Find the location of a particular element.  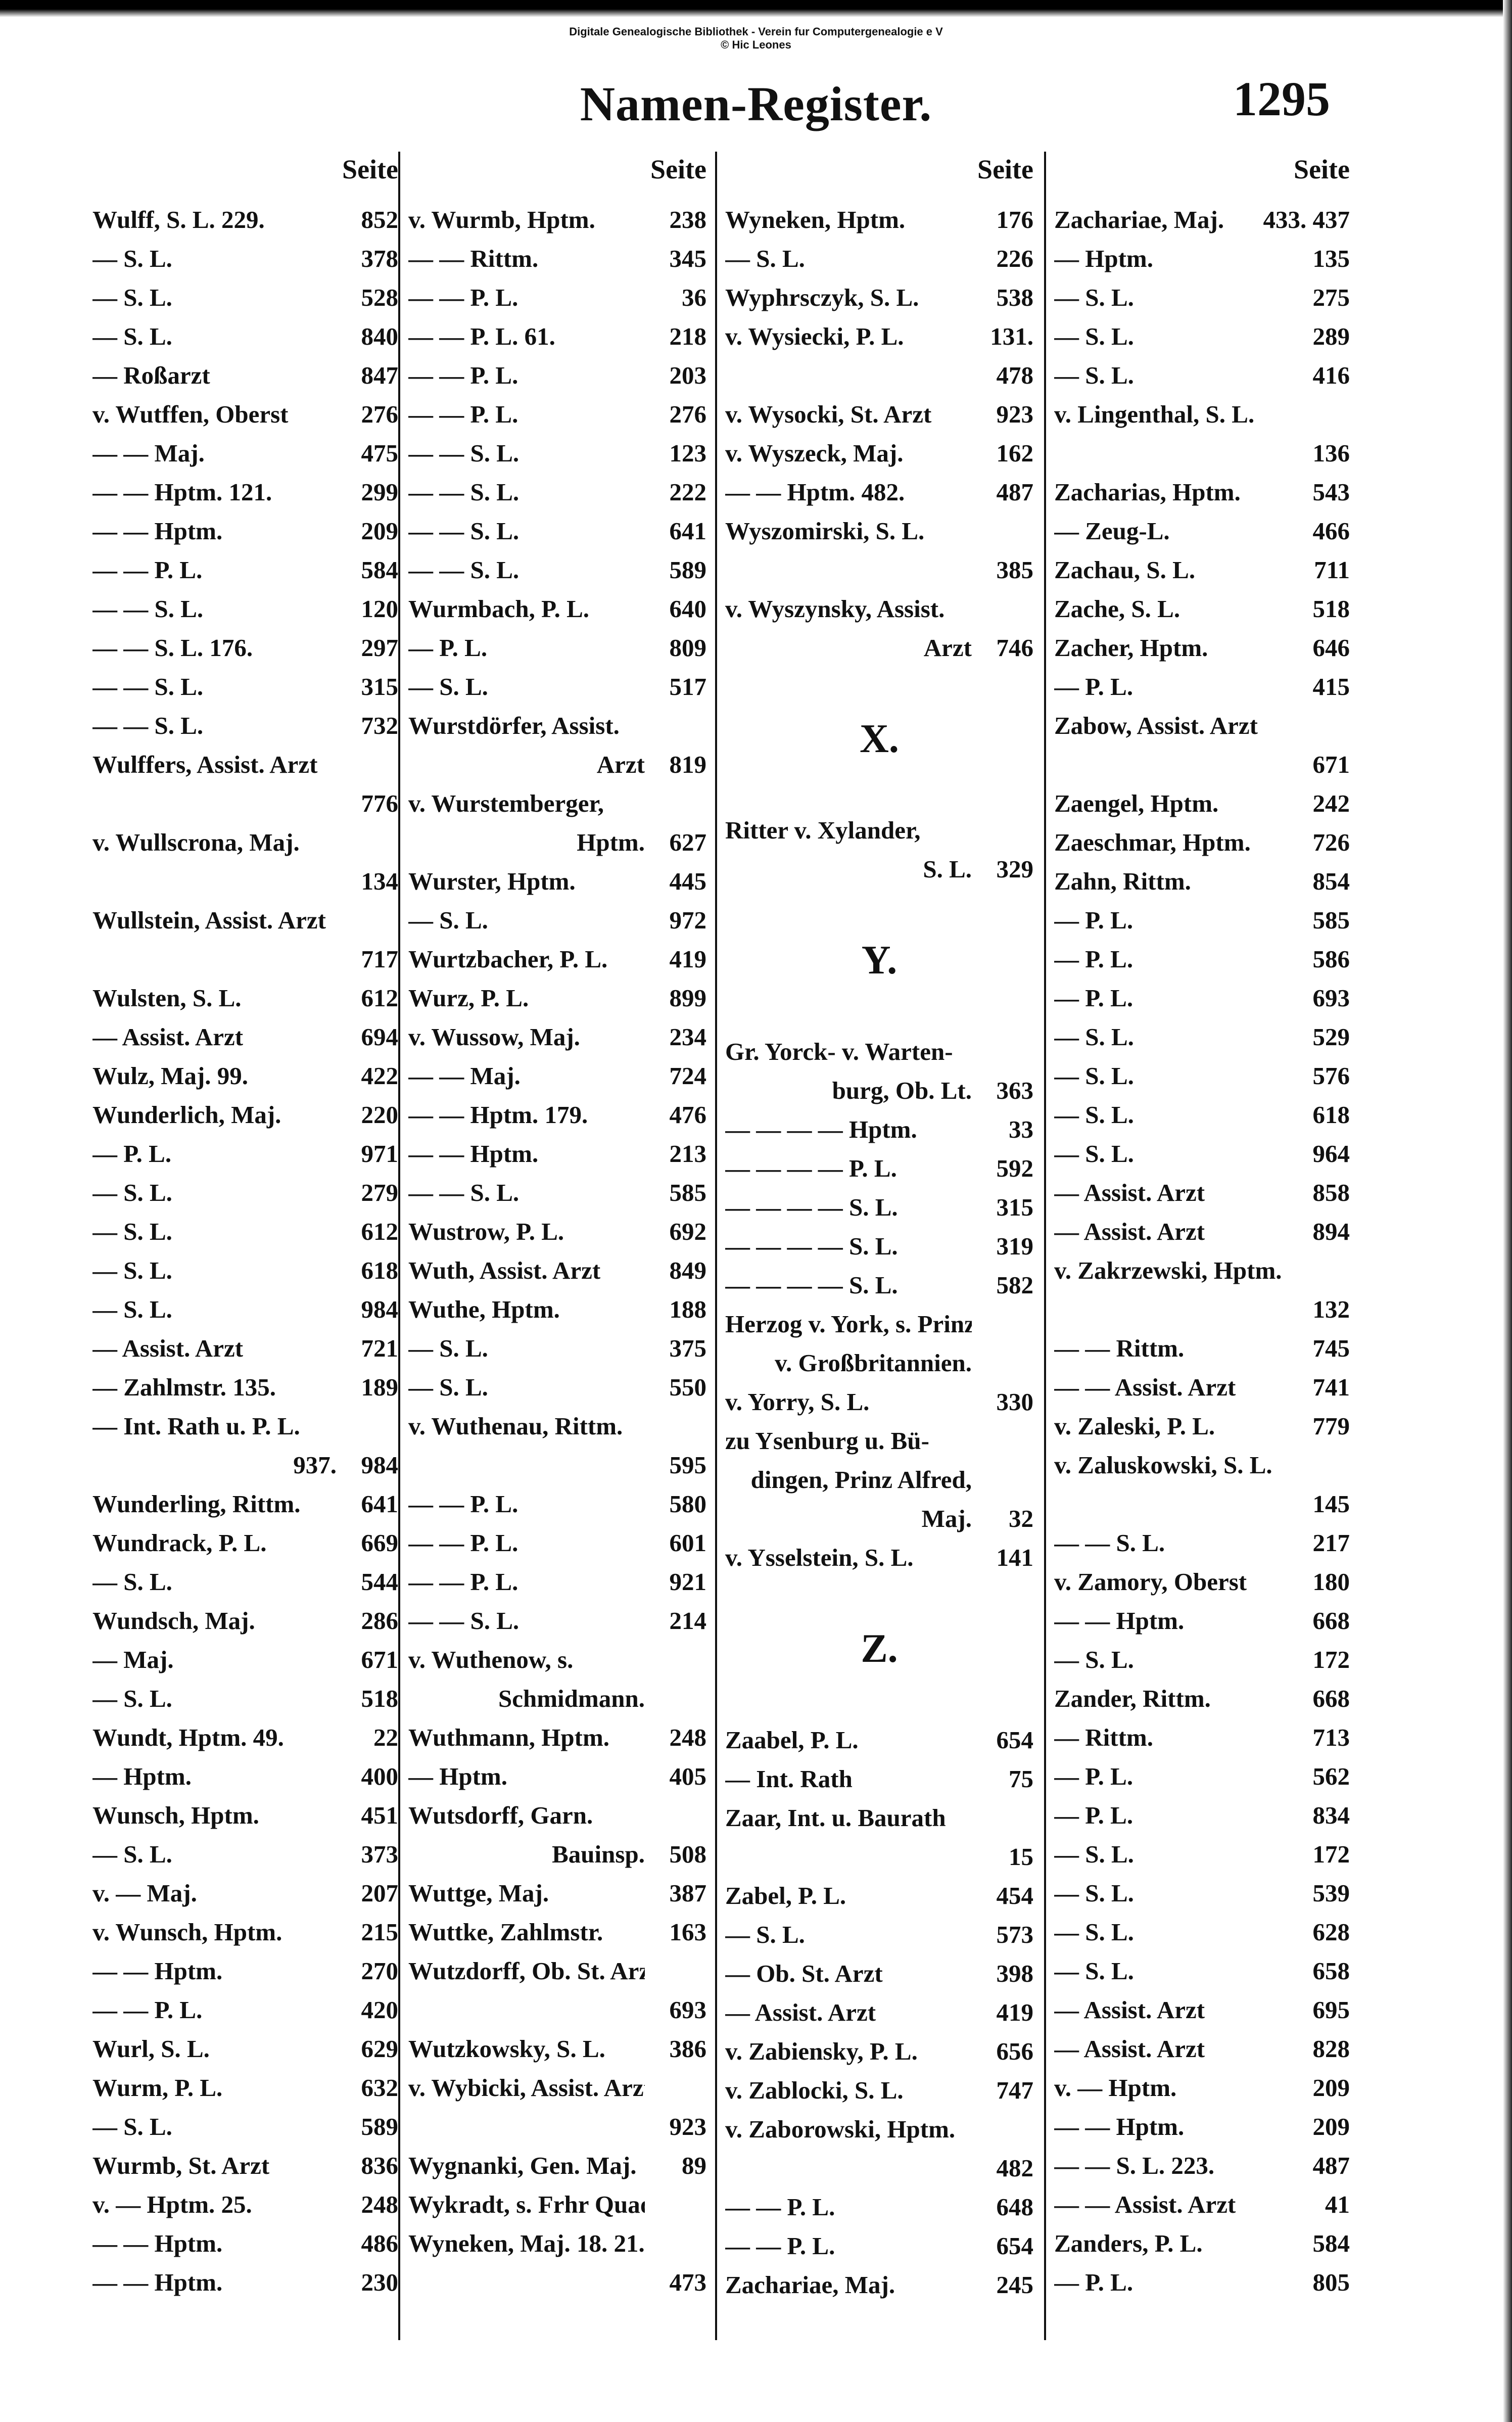

entry-name: Wutzkowsky, S. L. is located at coordinates (506, 2049).